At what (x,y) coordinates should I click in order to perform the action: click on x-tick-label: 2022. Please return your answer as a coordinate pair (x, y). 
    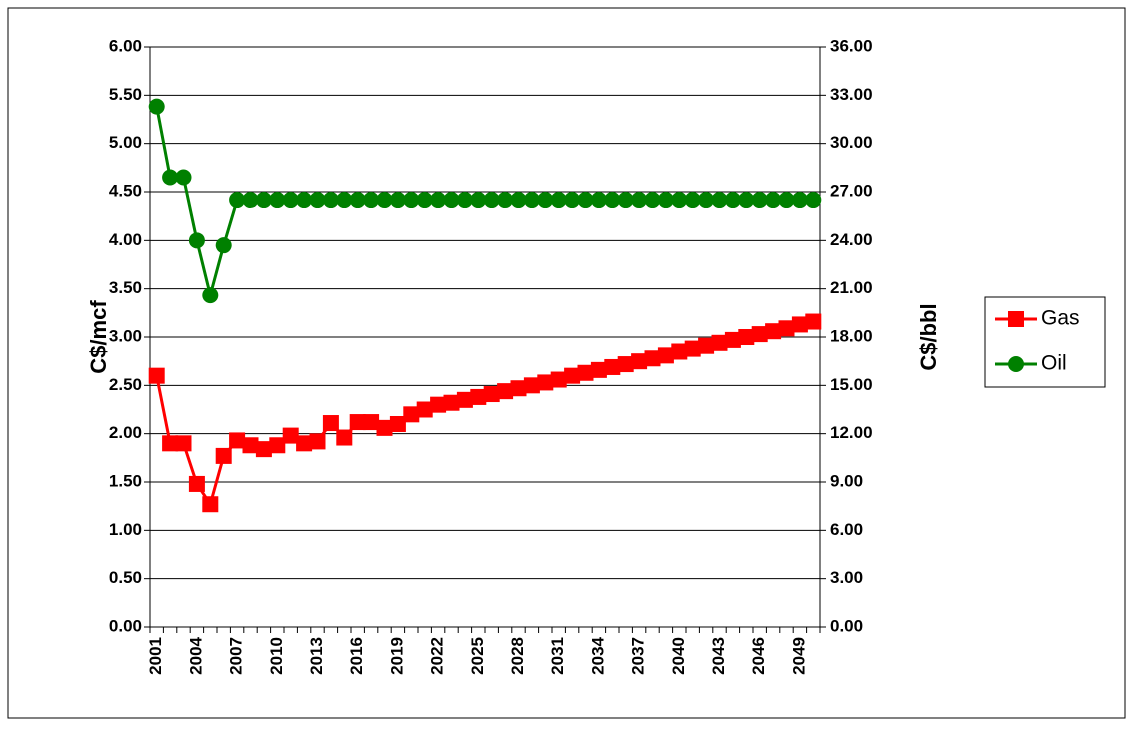
    Looking at the image, I should click on (437, 656).